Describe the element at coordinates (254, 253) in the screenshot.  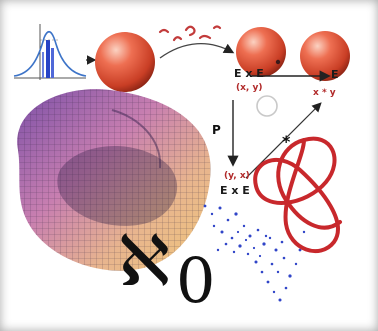
I see `scatter-cloud-icon` at that location.